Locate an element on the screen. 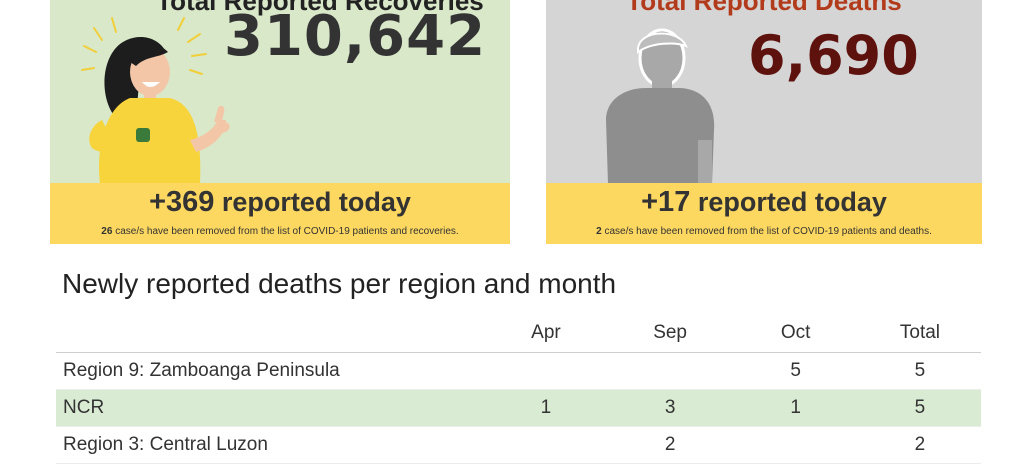 Image resolution: width=1024 pixels, height=464 pixels. recoveries-removed-count: 26 is located at coordinates (107, 231).